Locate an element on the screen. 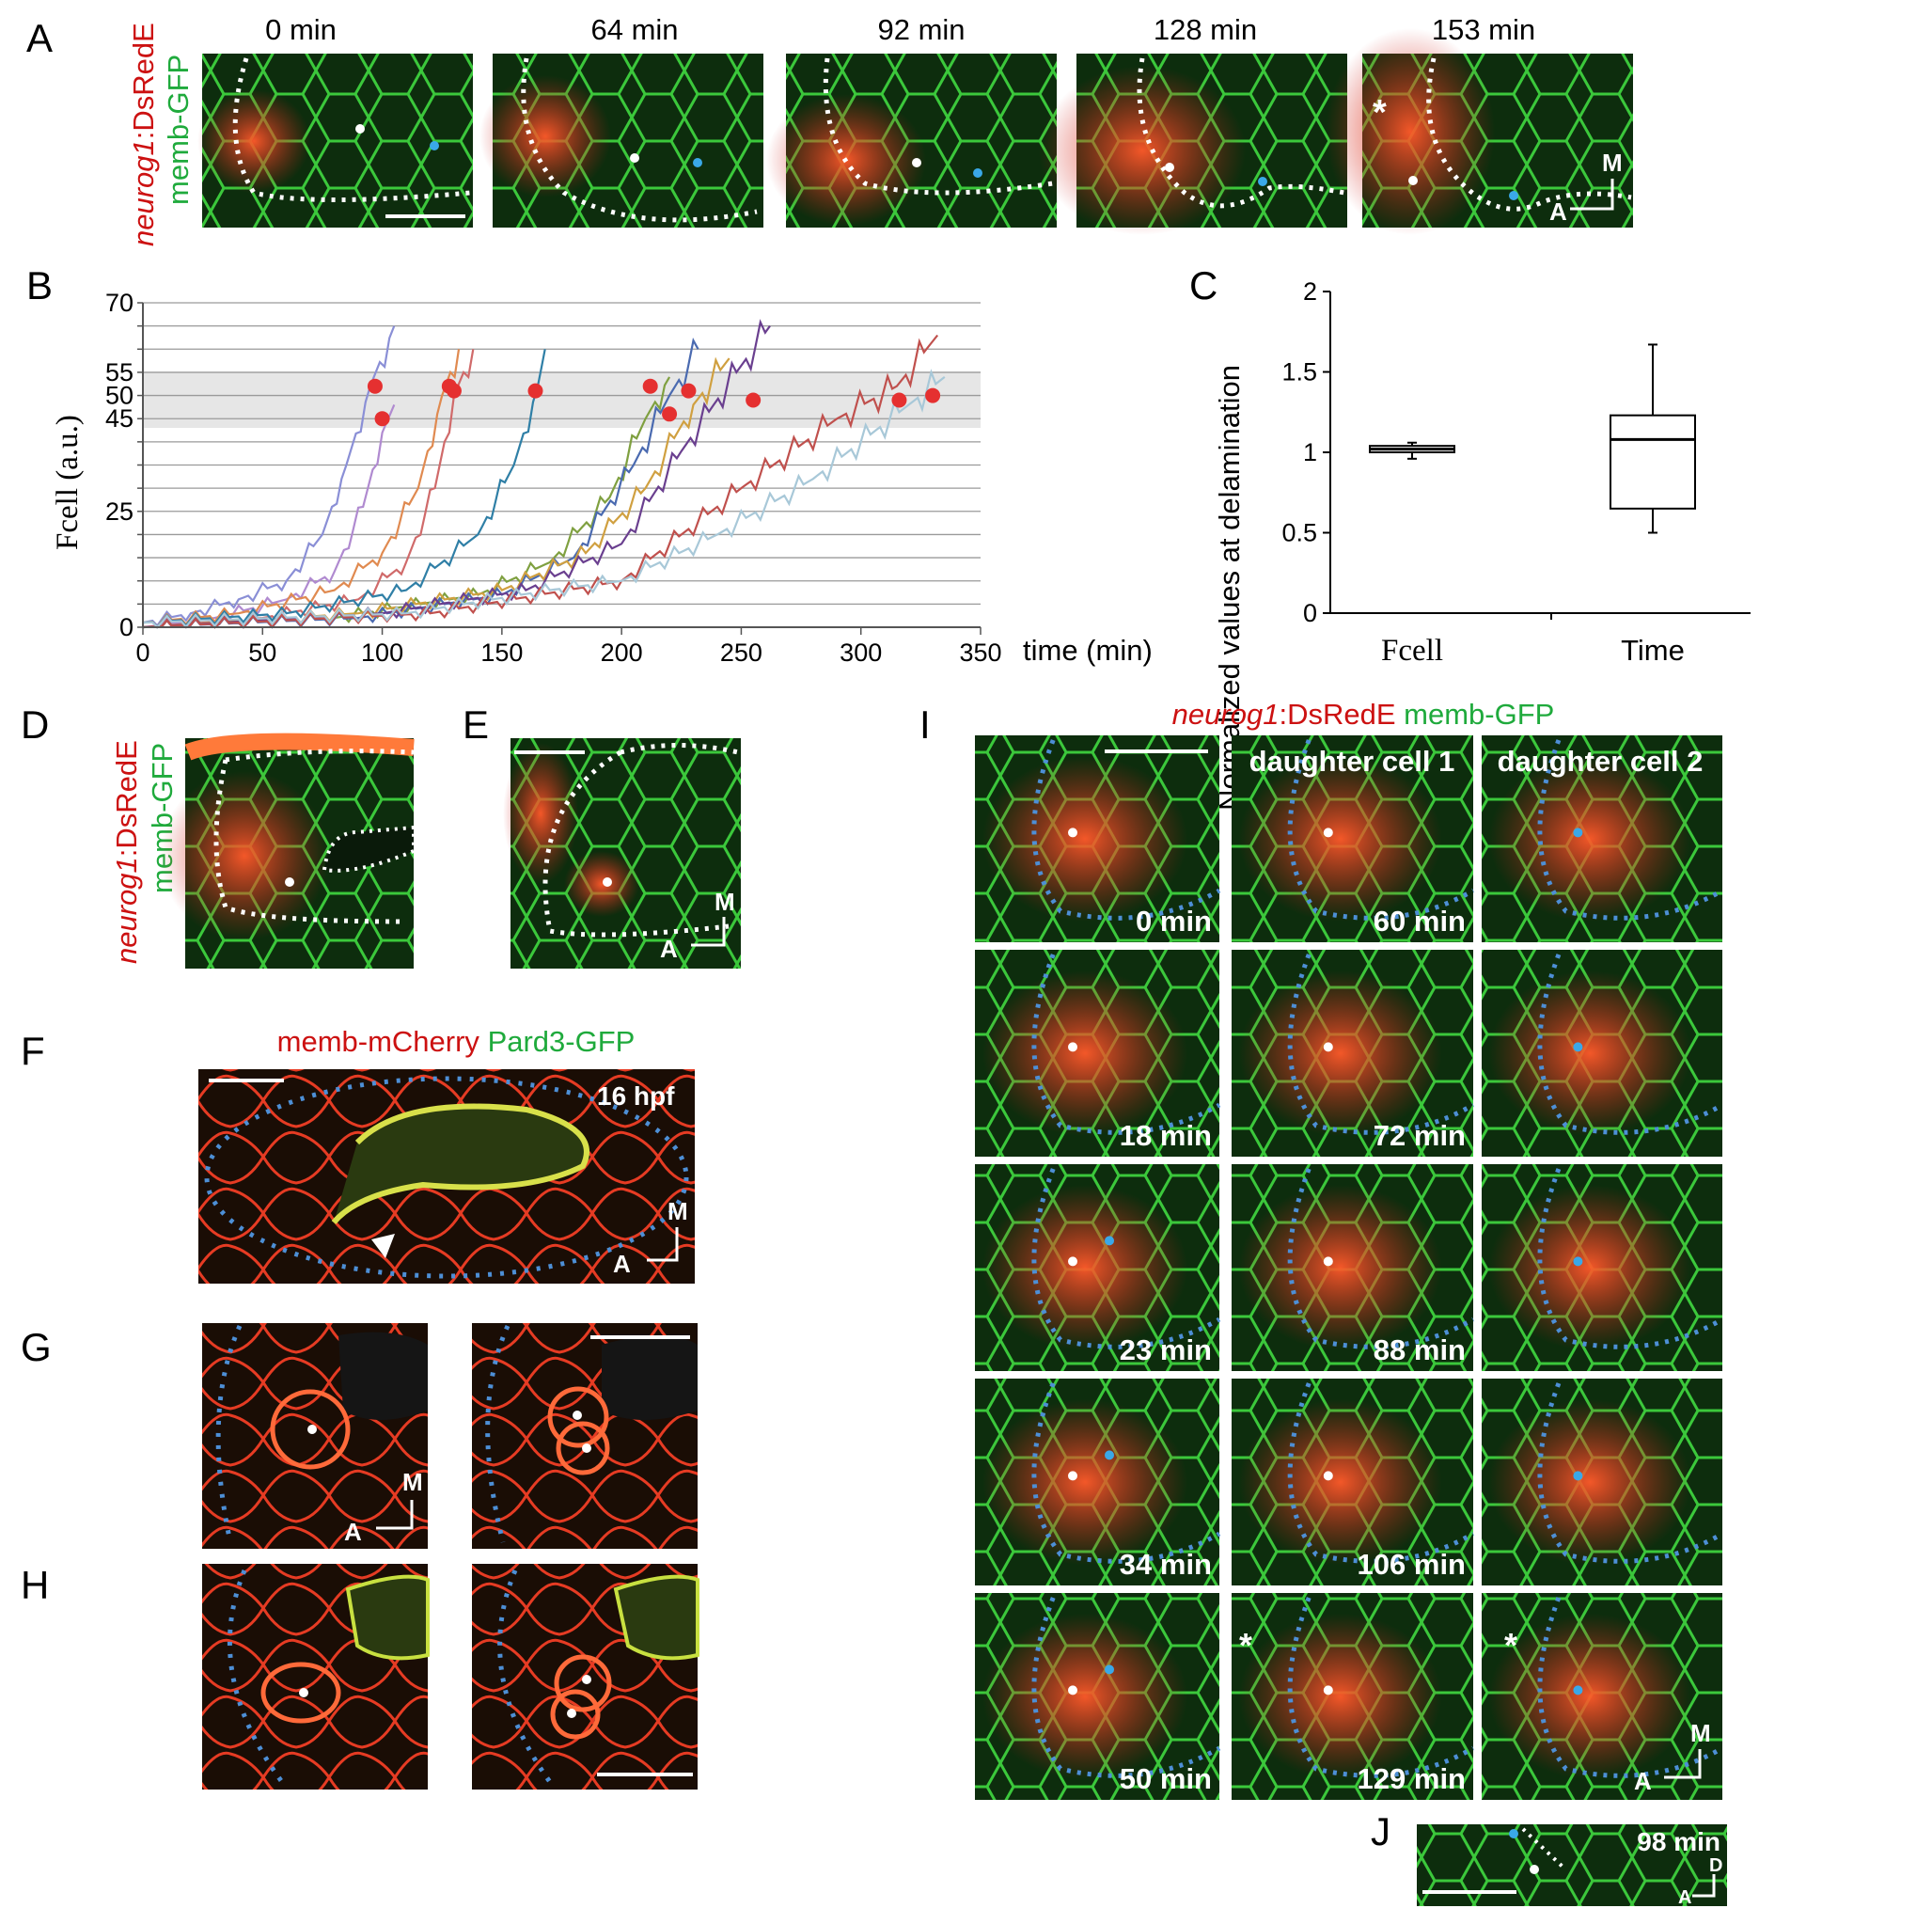 This screenshot has height=1924, width=1932. panel-a-frame-5: * M A is located at coordinates (1480, 132).